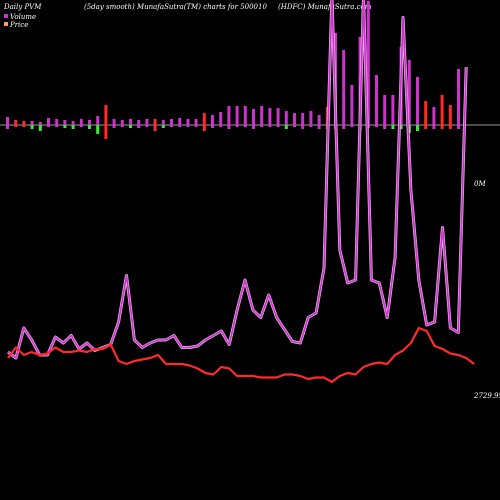 Image resolution: width=500 pixels, height=500 pixels. I want to click on legend-swatch-price, so click(6, 24).